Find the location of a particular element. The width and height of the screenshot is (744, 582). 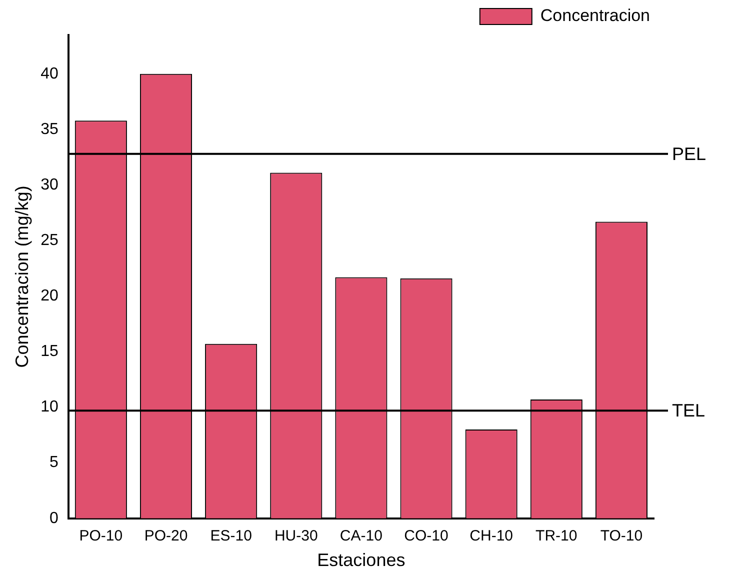

y-tick-label: 15 is located at coordinates (49, 351).